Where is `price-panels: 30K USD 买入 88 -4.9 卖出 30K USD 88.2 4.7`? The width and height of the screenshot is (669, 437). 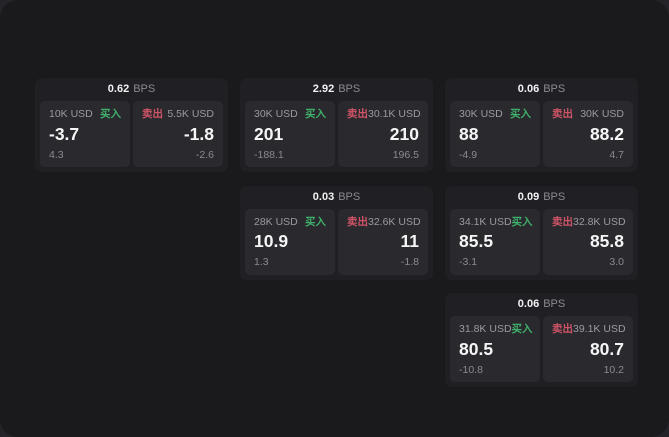 price-panels: 30K USD 买入 88 -4.9 卖出 30K USD 88.2 4.7 is located at coordinates (541, 136).